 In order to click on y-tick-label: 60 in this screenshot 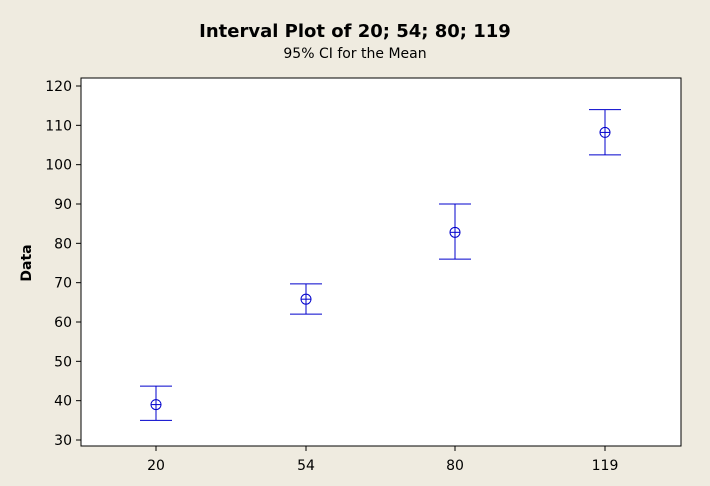, I will do `click(63, 323)`.